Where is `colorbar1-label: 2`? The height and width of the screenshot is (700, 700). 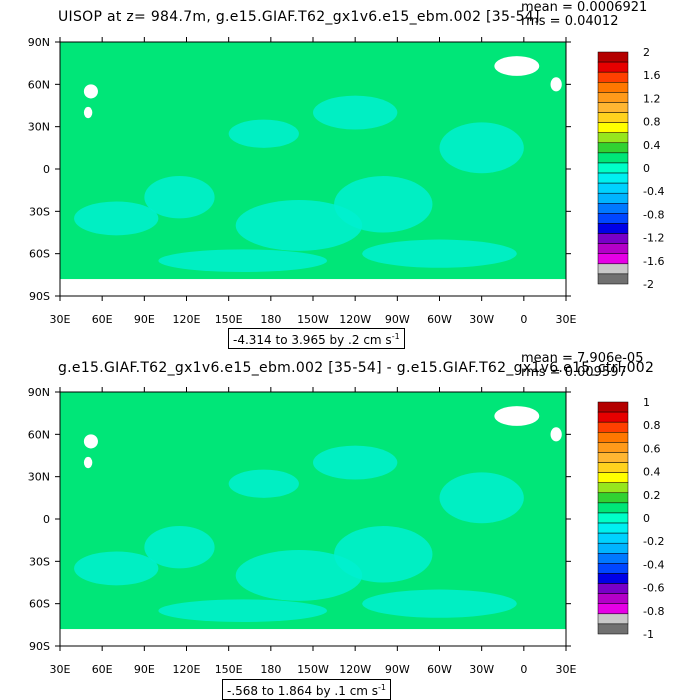 colorbar1-label: 2 is located at coordinates (646, 52).